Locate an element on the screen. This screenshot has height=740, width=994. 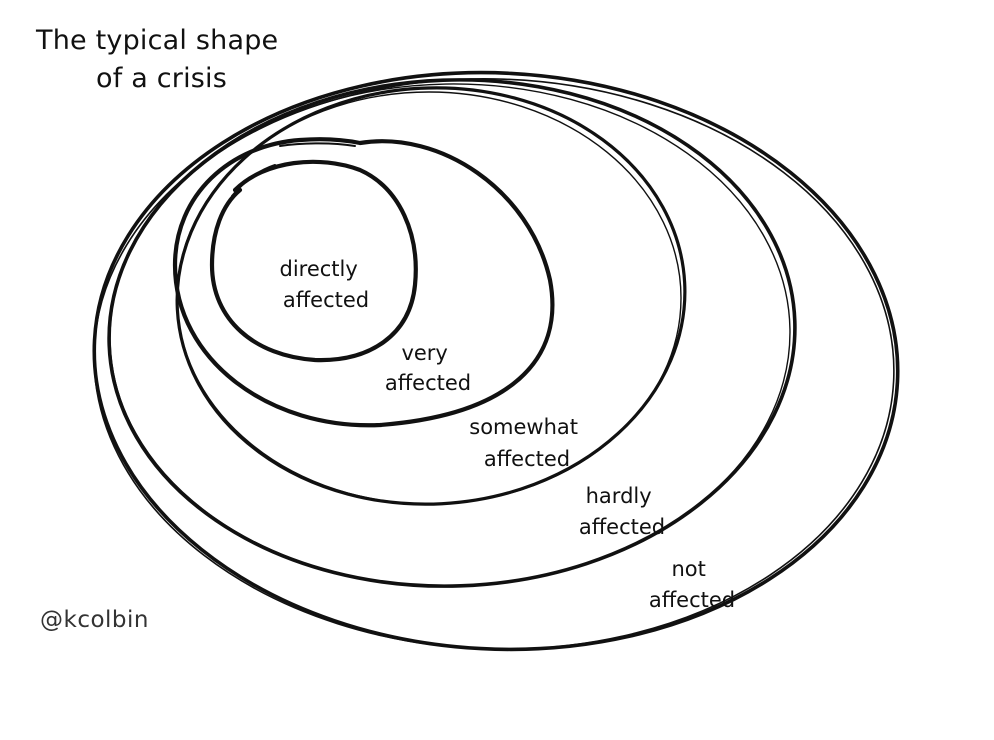
label-somewhat-affected: somewhat affected is located at coordinates (526, 443).